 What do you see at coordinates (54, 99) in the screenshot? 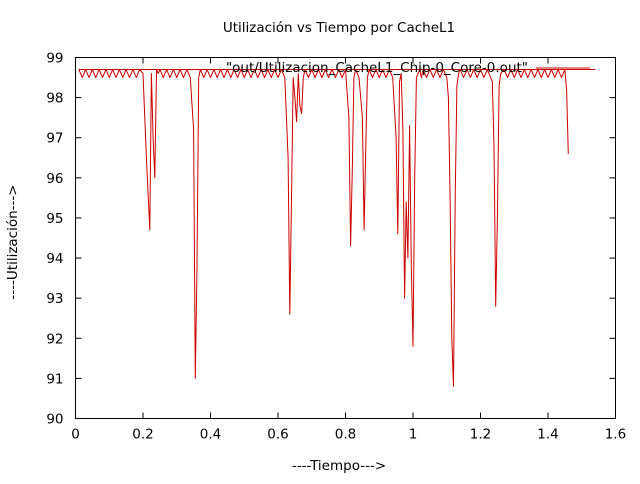
I see `y-tick-label: 98` at bounding box center [54, 99].